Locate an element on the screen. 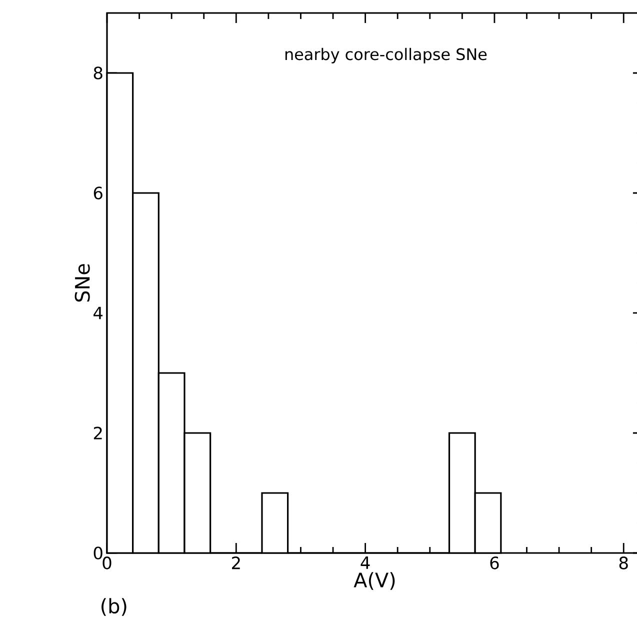  y-tick-label: 4 is located at coordinates (98, 313).